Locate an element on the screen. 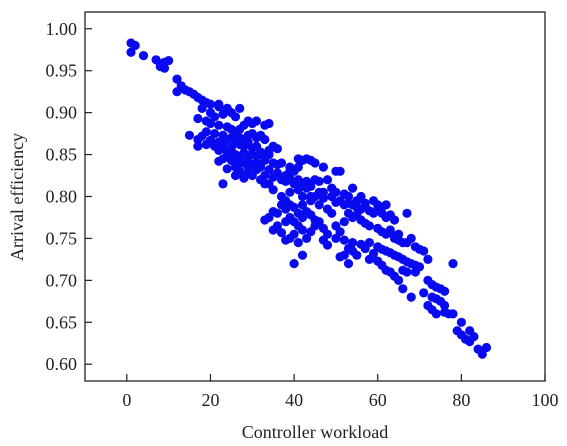  x-tick-label: 40 is located at coordinates (294, 400).